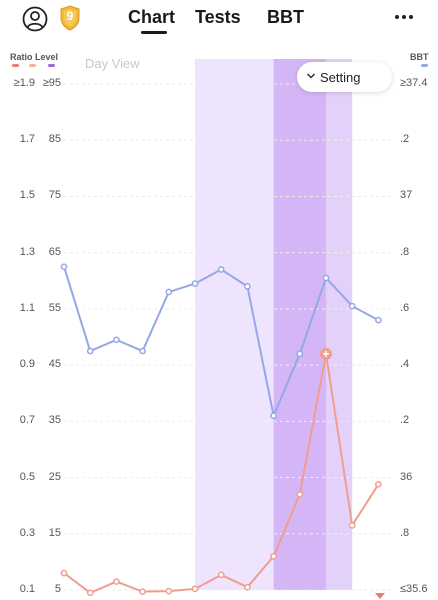  Describe the element at coordinates (340, 77) in the screenshot. I see `setting-label: Setting` at that location.